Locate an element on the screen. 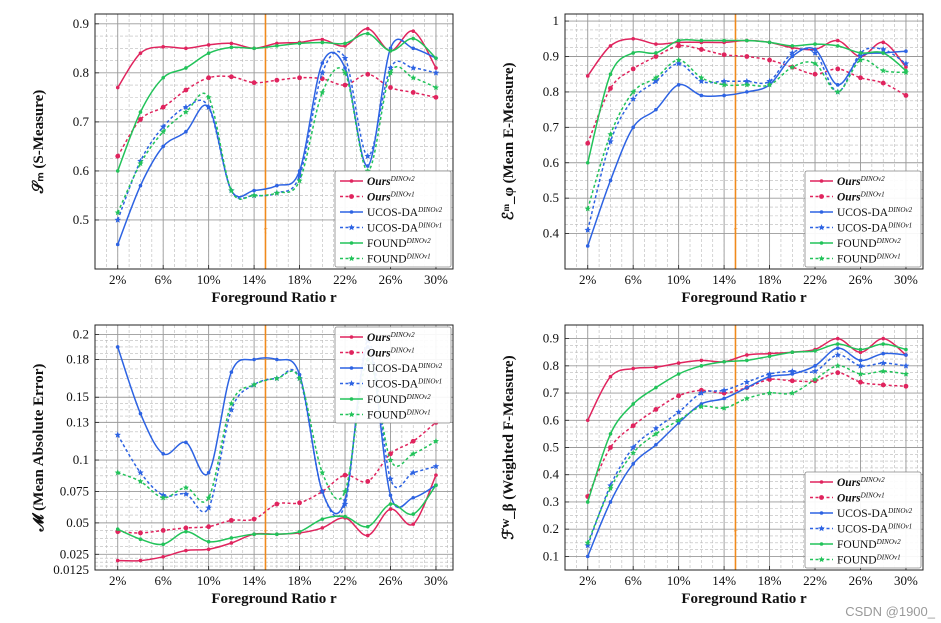 The width and height of the screenshot is (941, 623). tau-label: τ is located at coordinates (266, 230).